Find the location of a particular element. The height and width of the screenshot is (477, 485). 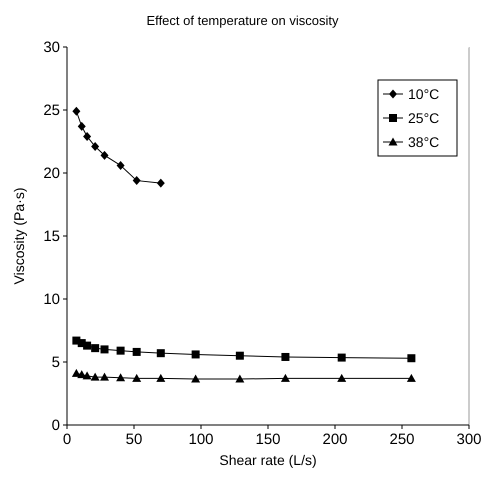

x-tick-label: 150 is located at coordinates (268, 439).